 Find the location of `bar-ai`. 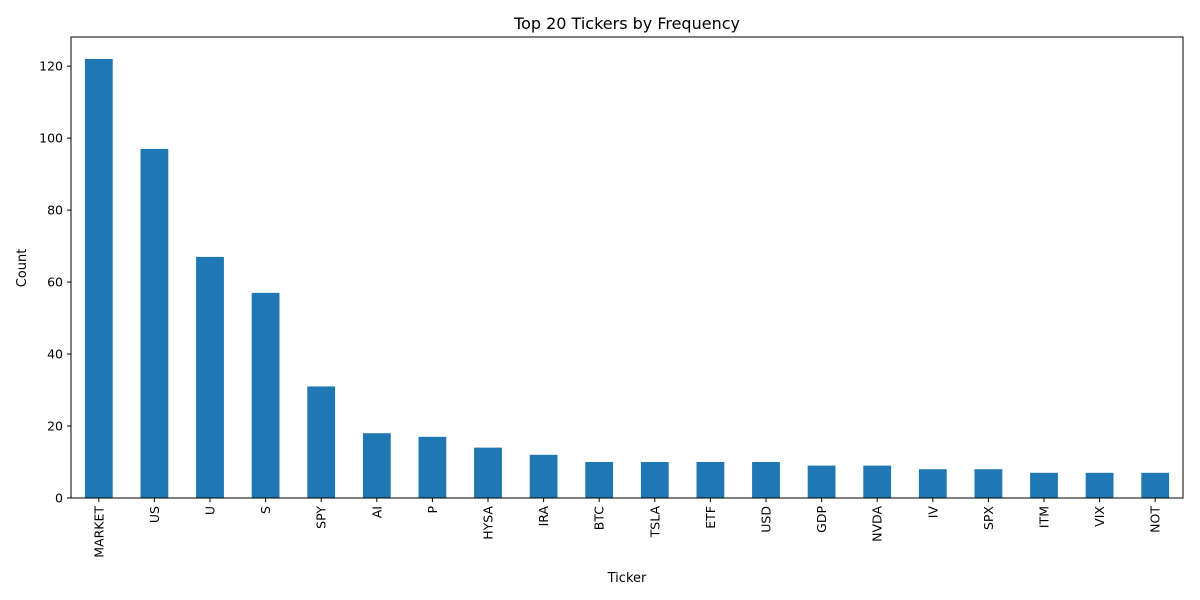

bar-ai is located at coordinates (376, 465).